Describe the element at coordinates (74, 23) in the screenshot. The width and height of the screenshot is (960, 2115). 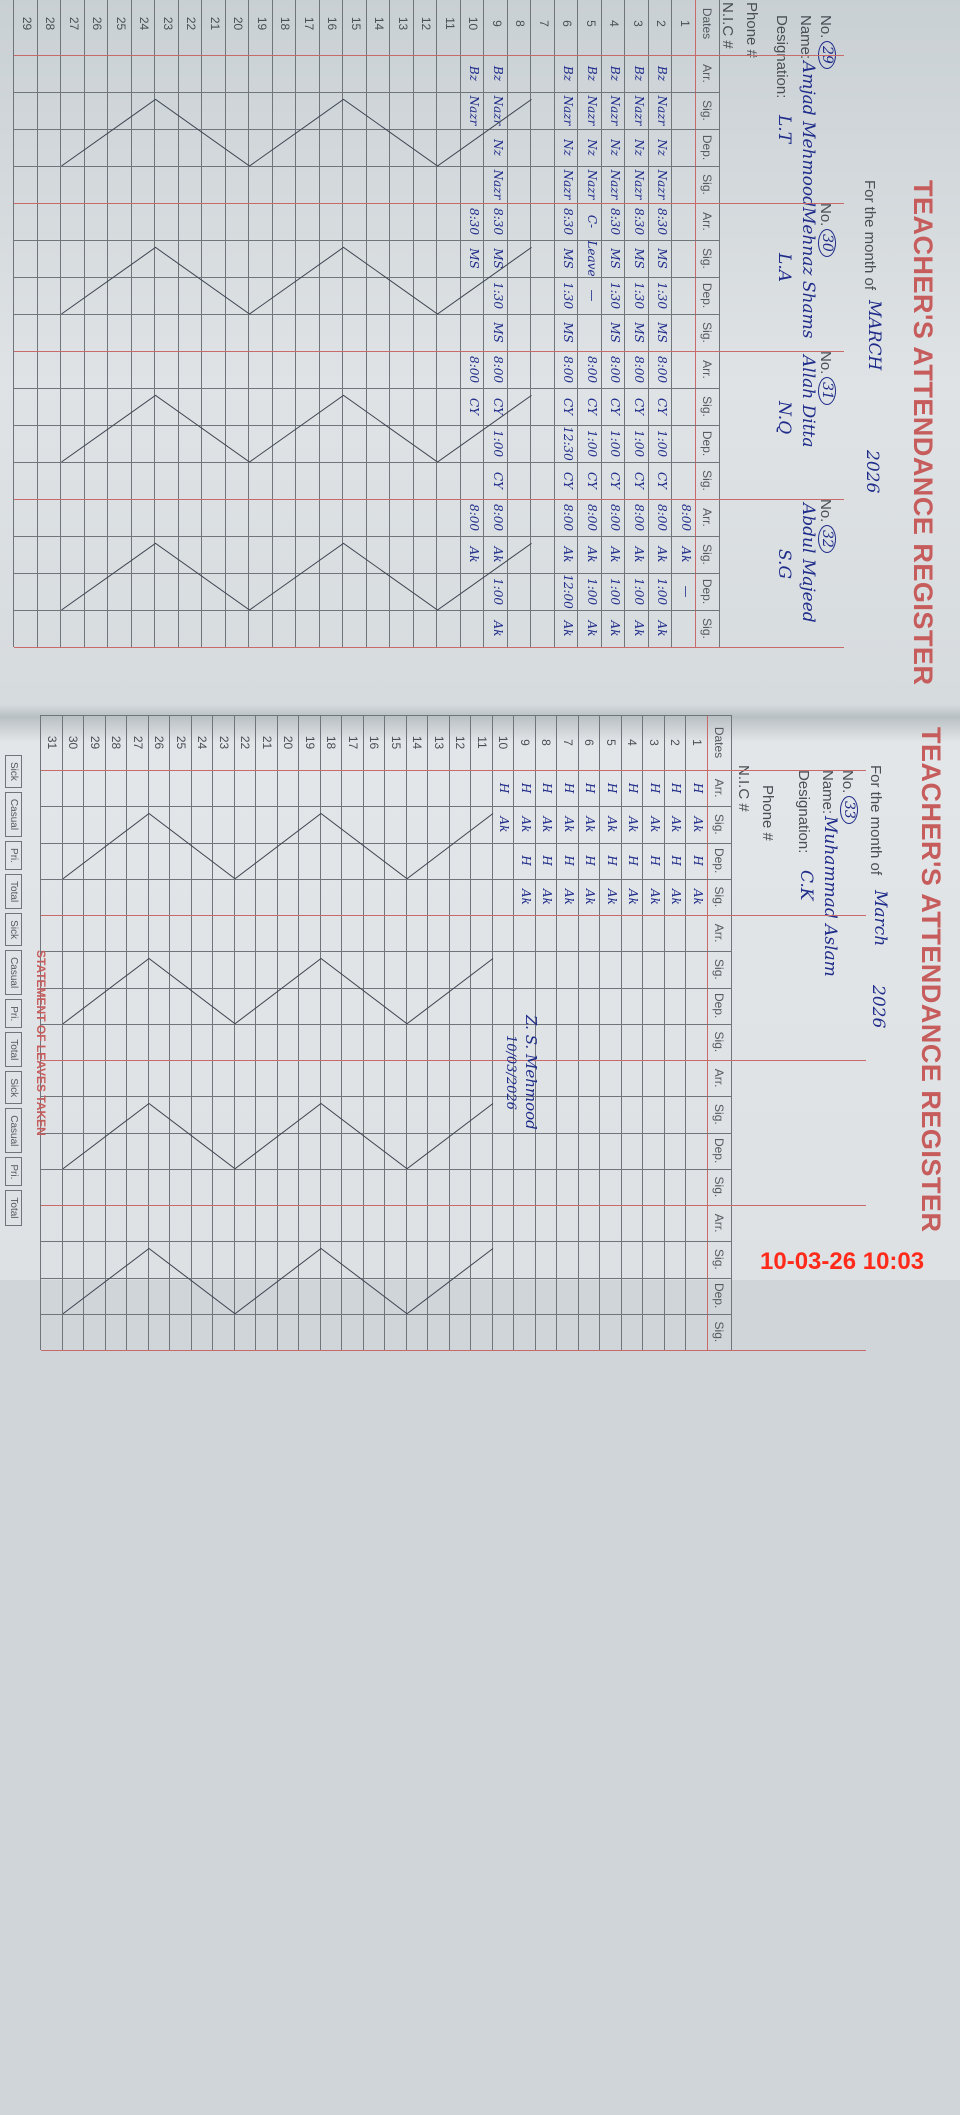
I see `date-cell: 27` at that location.